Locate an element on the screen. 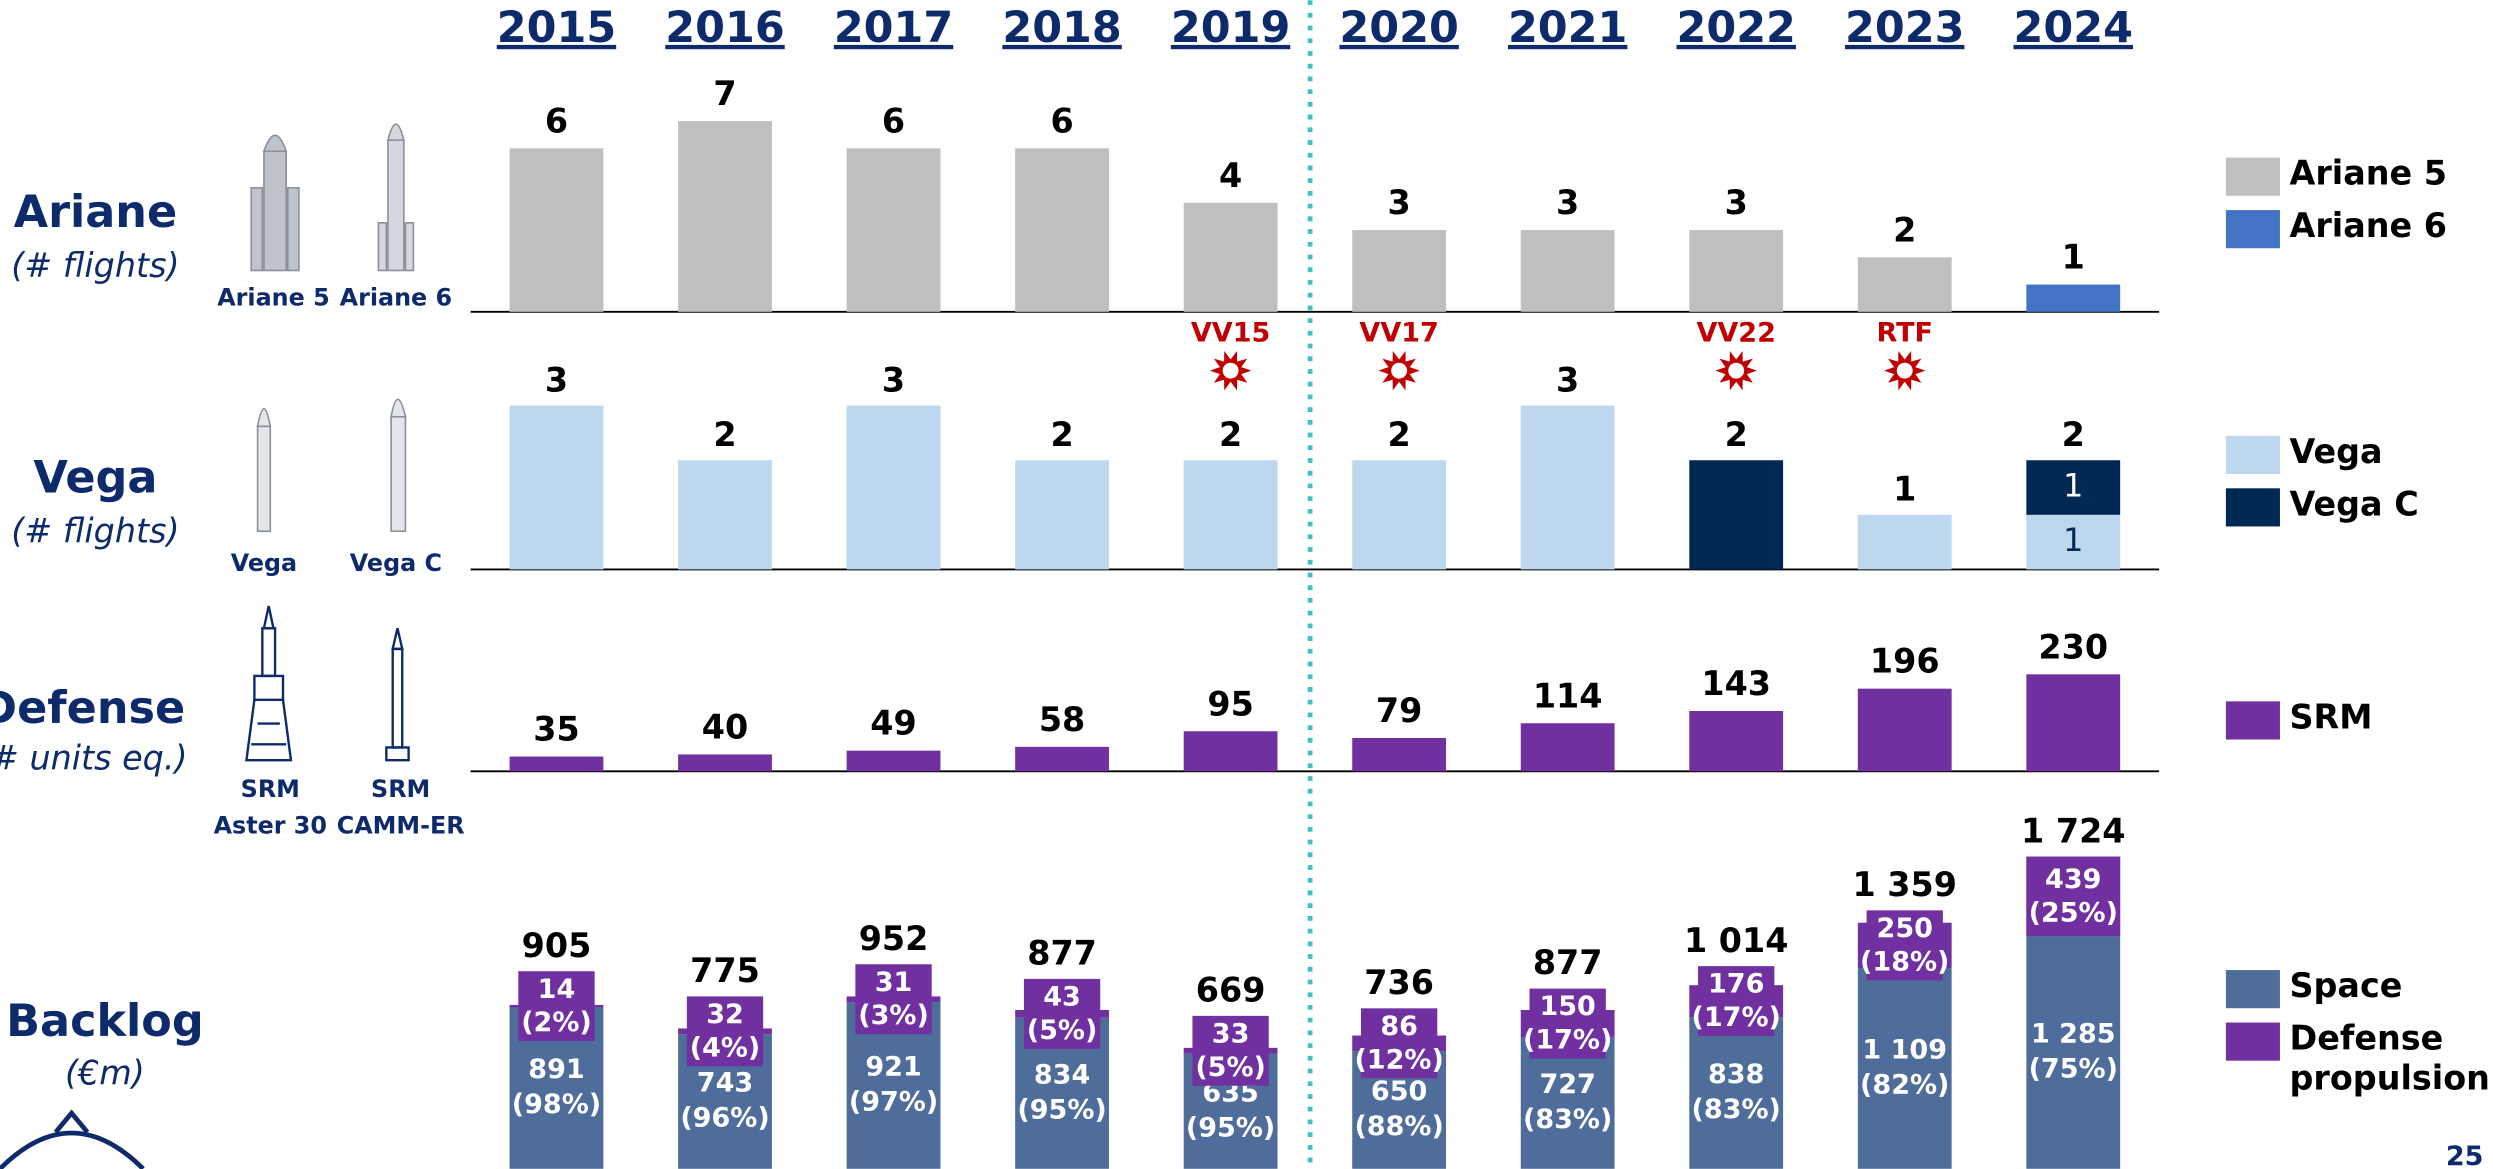 The height and width of the screenshot is (1169, 2493). value-label: 196 is located at coordinates (1905, 661).